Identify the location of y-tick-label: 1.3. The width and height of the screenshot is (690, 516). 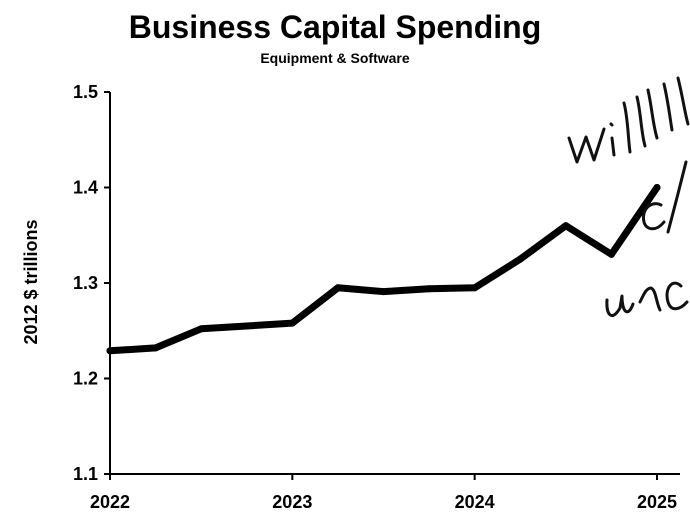
(85, 283).